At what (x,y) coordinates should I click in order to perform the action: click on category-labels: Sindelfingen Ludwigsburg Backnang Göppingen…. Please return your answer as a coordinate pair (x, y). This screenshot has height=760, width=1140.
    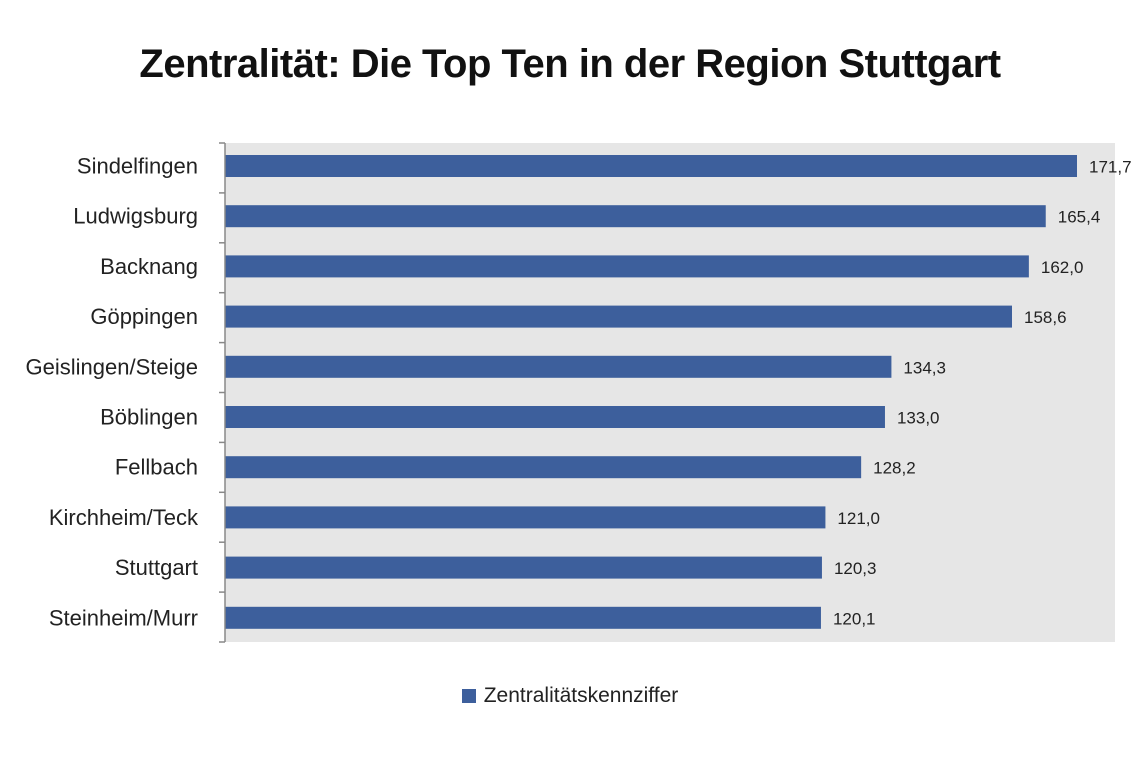
    Looking at the image, I should click on (112, 392).